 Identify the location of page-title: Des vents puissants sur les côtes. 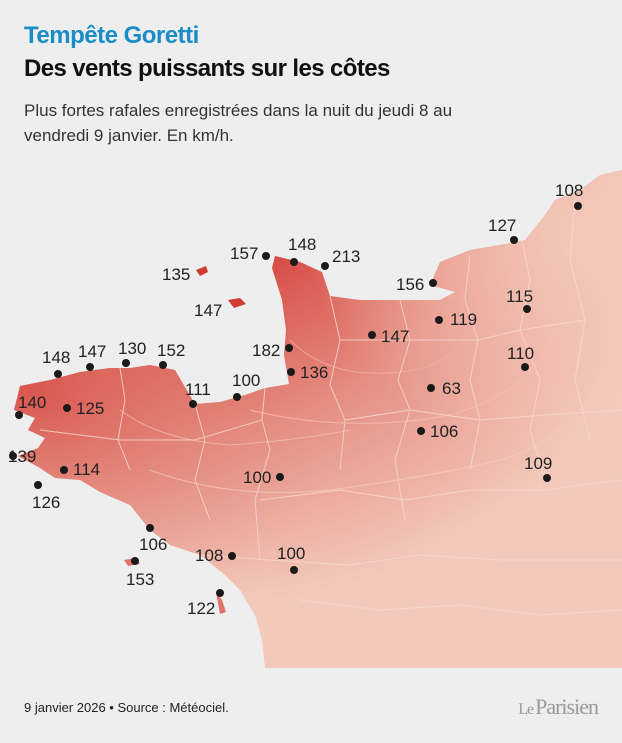
(207, 68).